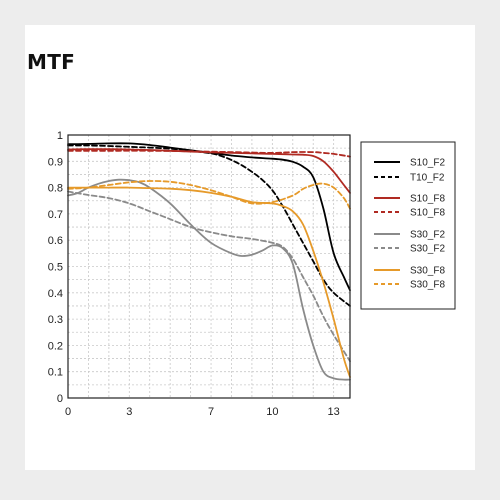 This screenshot has height=500, width=500. I want to click on y-tick-label: 0.4, so click(55, 294).